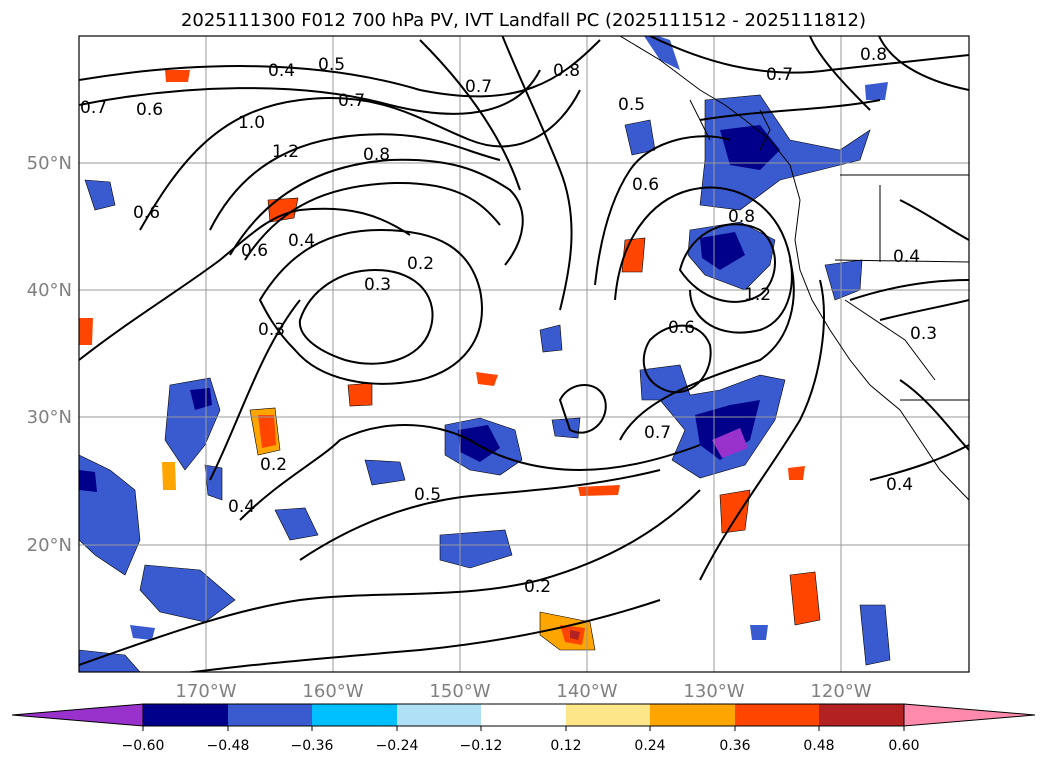 The width and height of the screenshot is (1047, 765). Describe the element at coordinates (49, 354) in the screenshot. I see `lat-tick-labels: 20°N 30°N 40°N 50°N` at that location.